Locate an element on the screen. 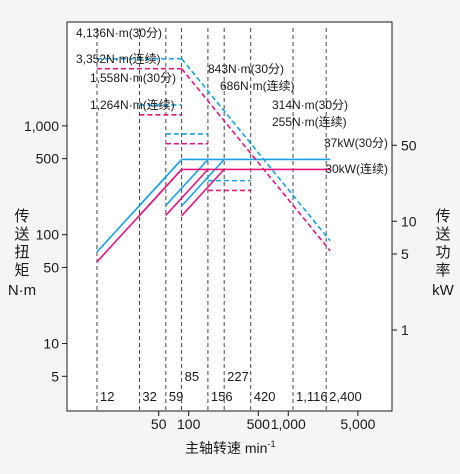 The image size is (460, 474). left-axis-title: 传 送 扭 矩 N·m is located at coordinates (22, 253).